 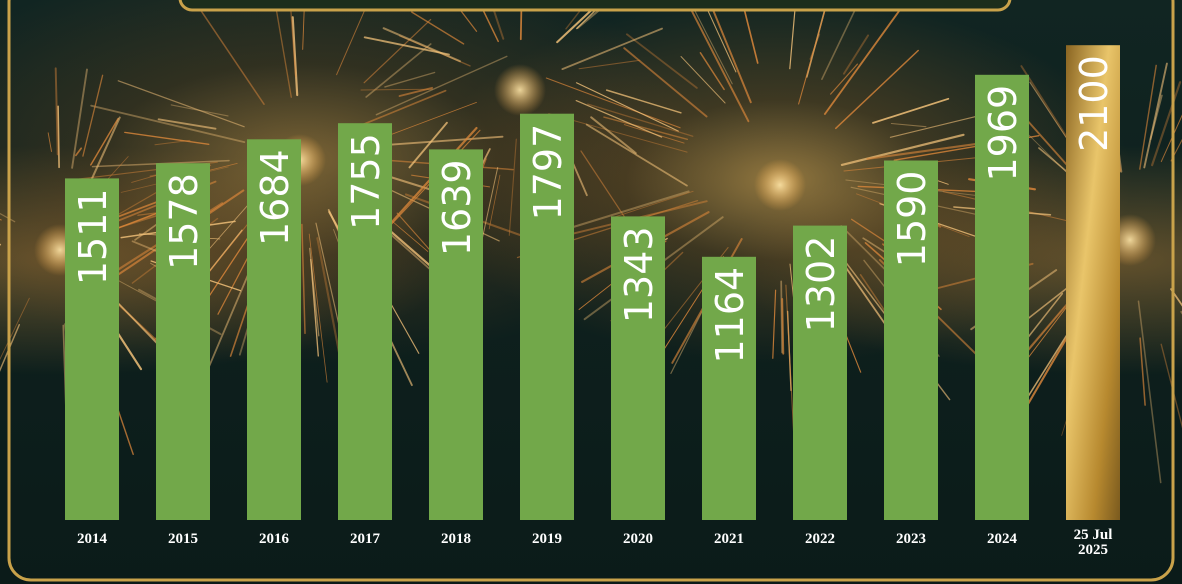 I want to click on bar-2020, so click(x=638, y=368).